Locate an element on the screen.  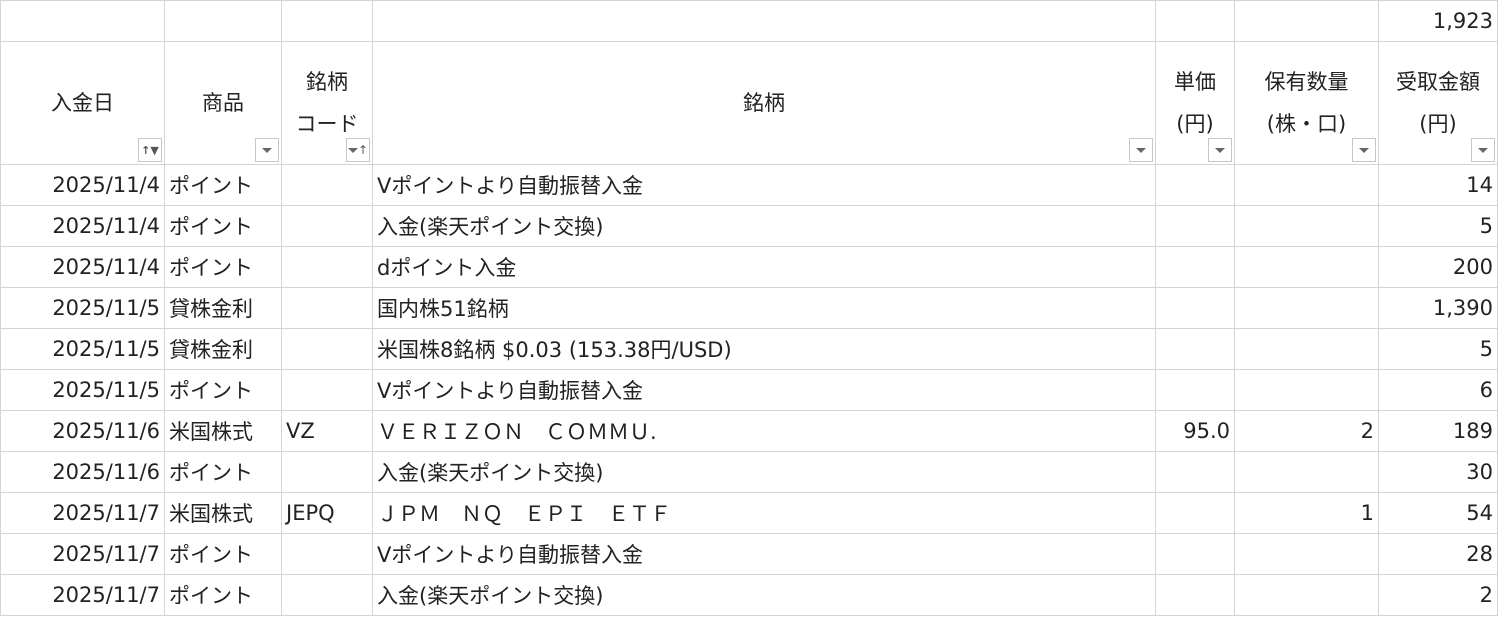
cell-name: ＪＰＭ ＮＱ ＥＰＩ ＥＴＦ is located at coordinates (764, 513).